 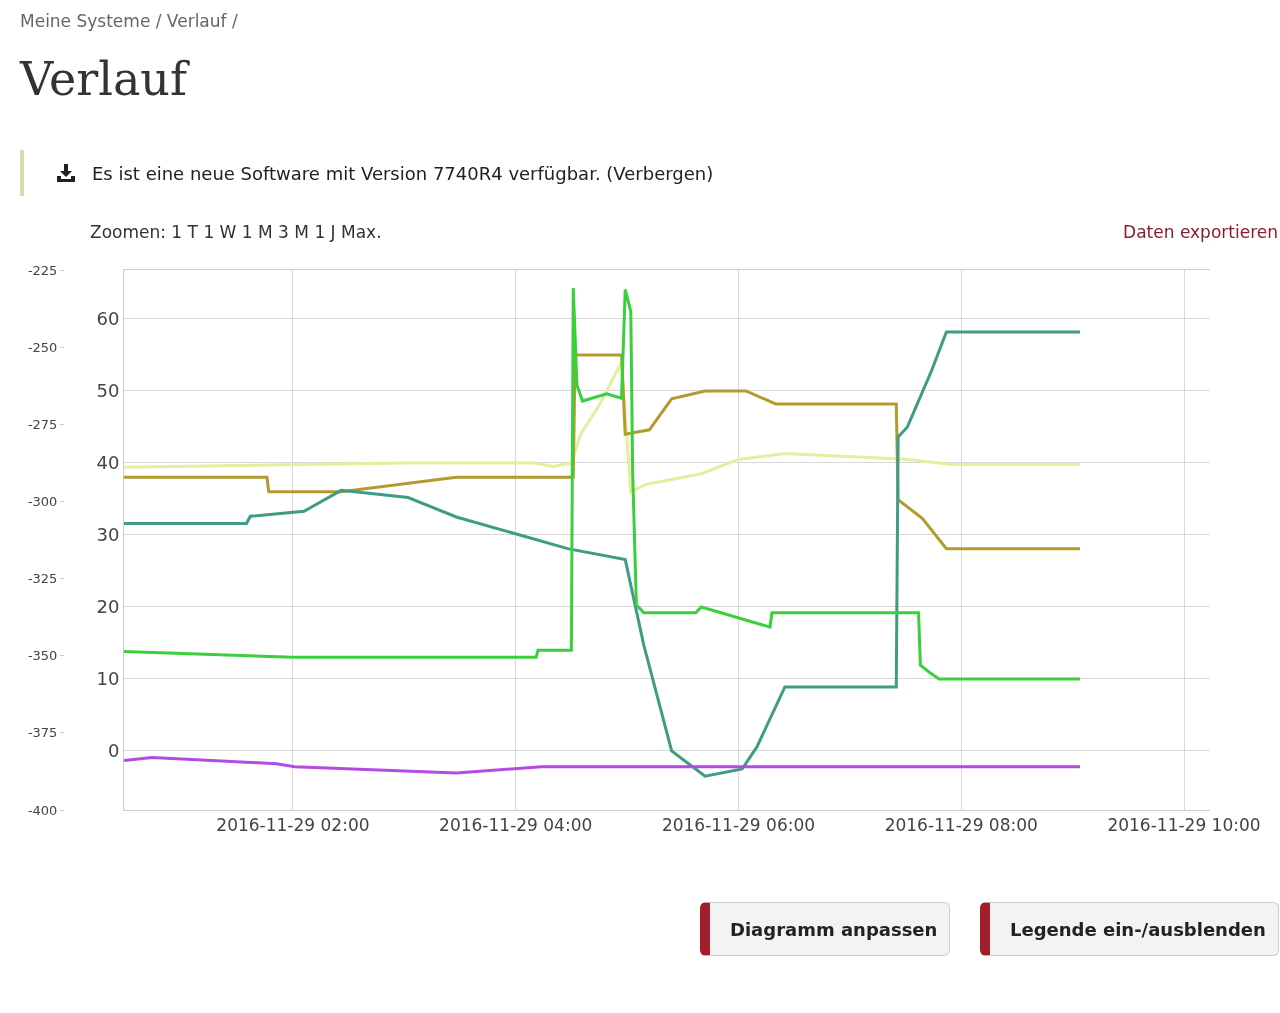 What do you see at coordinates (236, 232) in the screenshot?
I see `text: Zoomen: 1 T 1 W 1 M 3 M 1 J Max.` at bounding box center [236, 232].